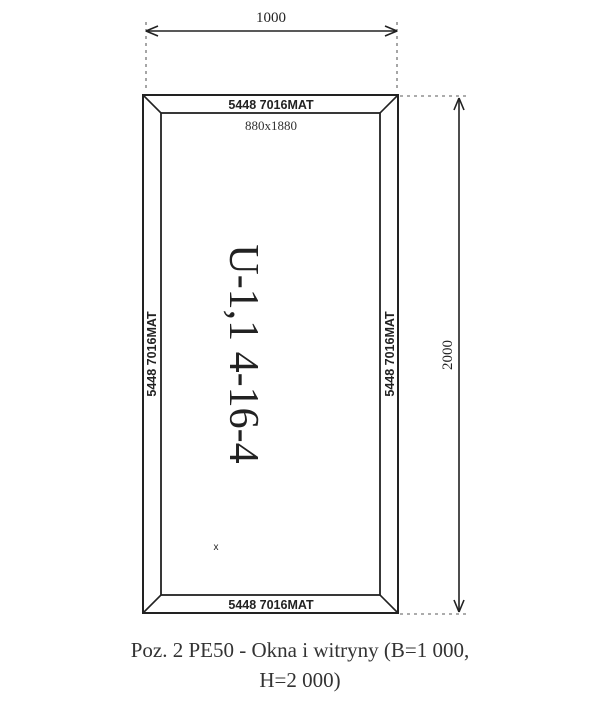 The image size is (600, 727). What do you see at coordinates (243, 353) in the screenshot?
I see `glazing-spec: U-1,1 4-16-4` at bounding box center [243, 353].